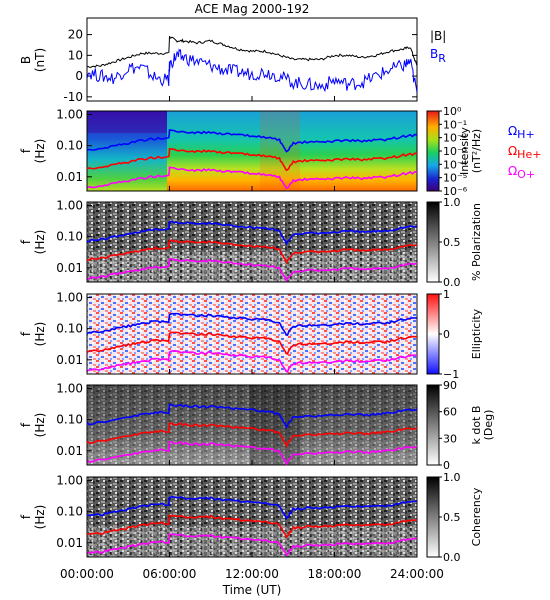 This screenshot has width=550, height=600. I want to click on colorbar-unit: (Deg), so click(488, 425).